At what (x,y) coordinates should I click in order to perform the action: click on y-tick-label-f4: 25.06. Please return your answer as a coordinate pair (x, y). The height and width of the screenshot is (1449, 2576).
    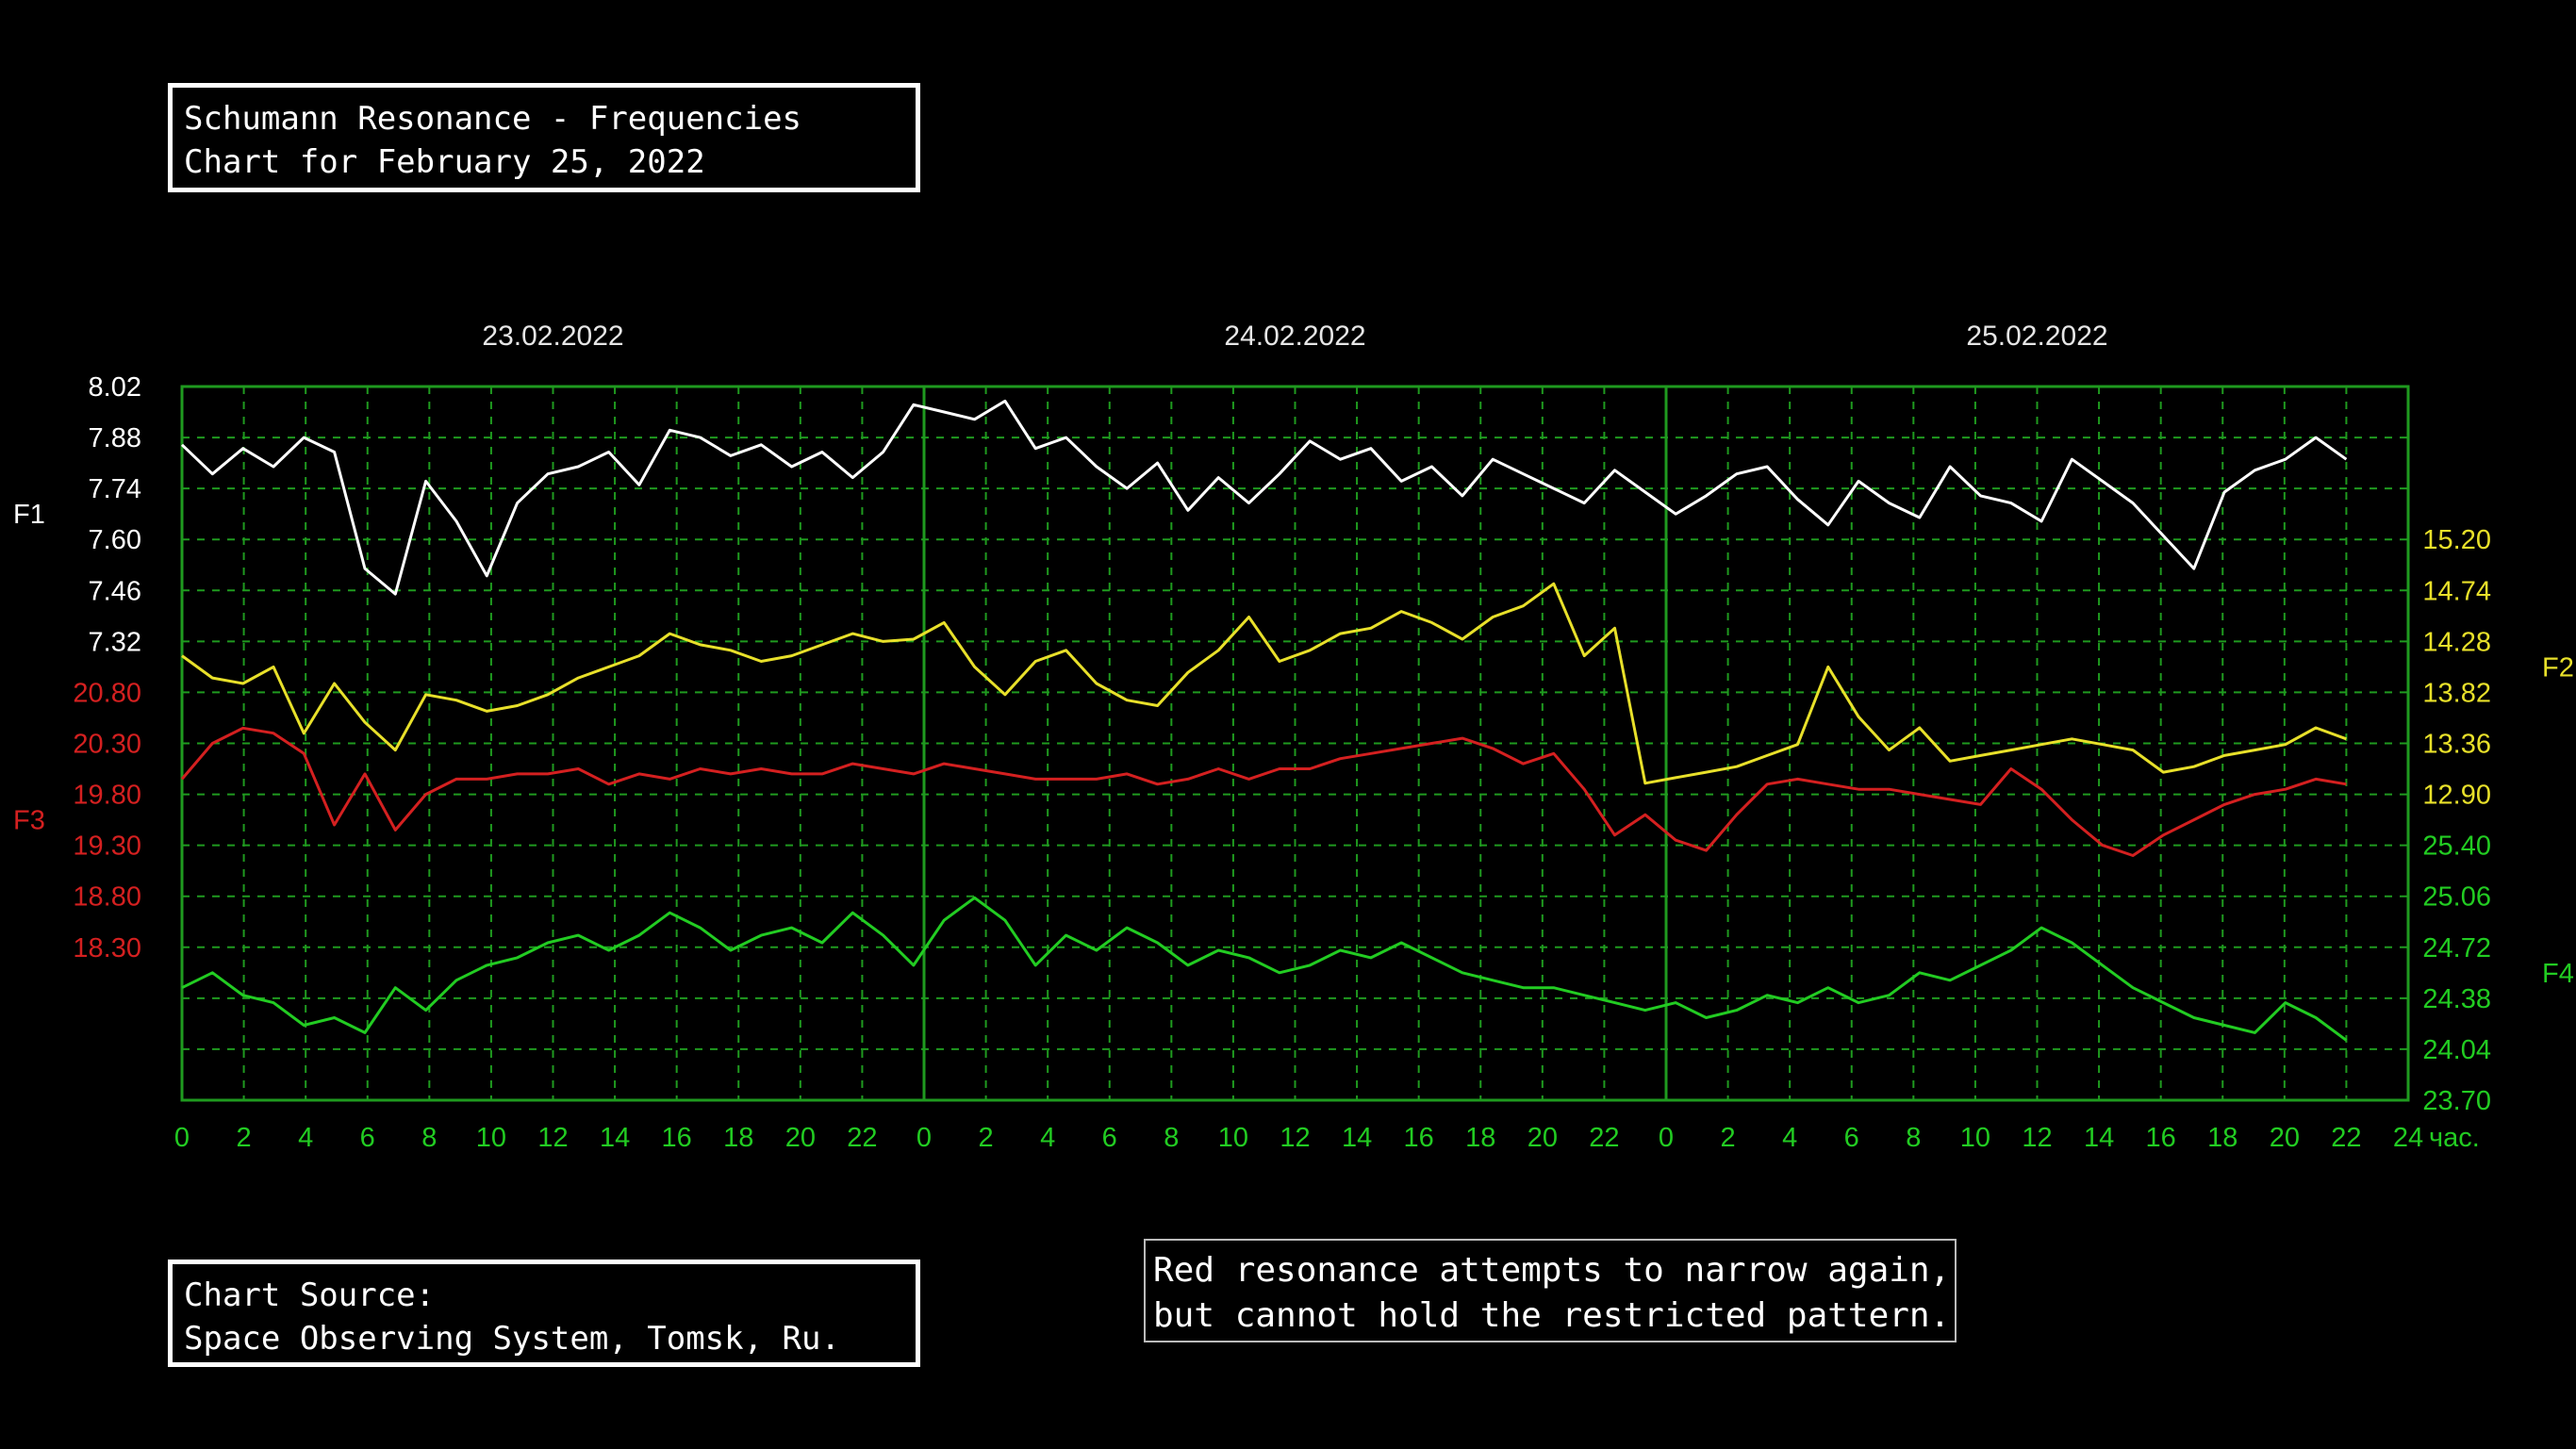
    Looking at the image, I should click on (2456, 898).